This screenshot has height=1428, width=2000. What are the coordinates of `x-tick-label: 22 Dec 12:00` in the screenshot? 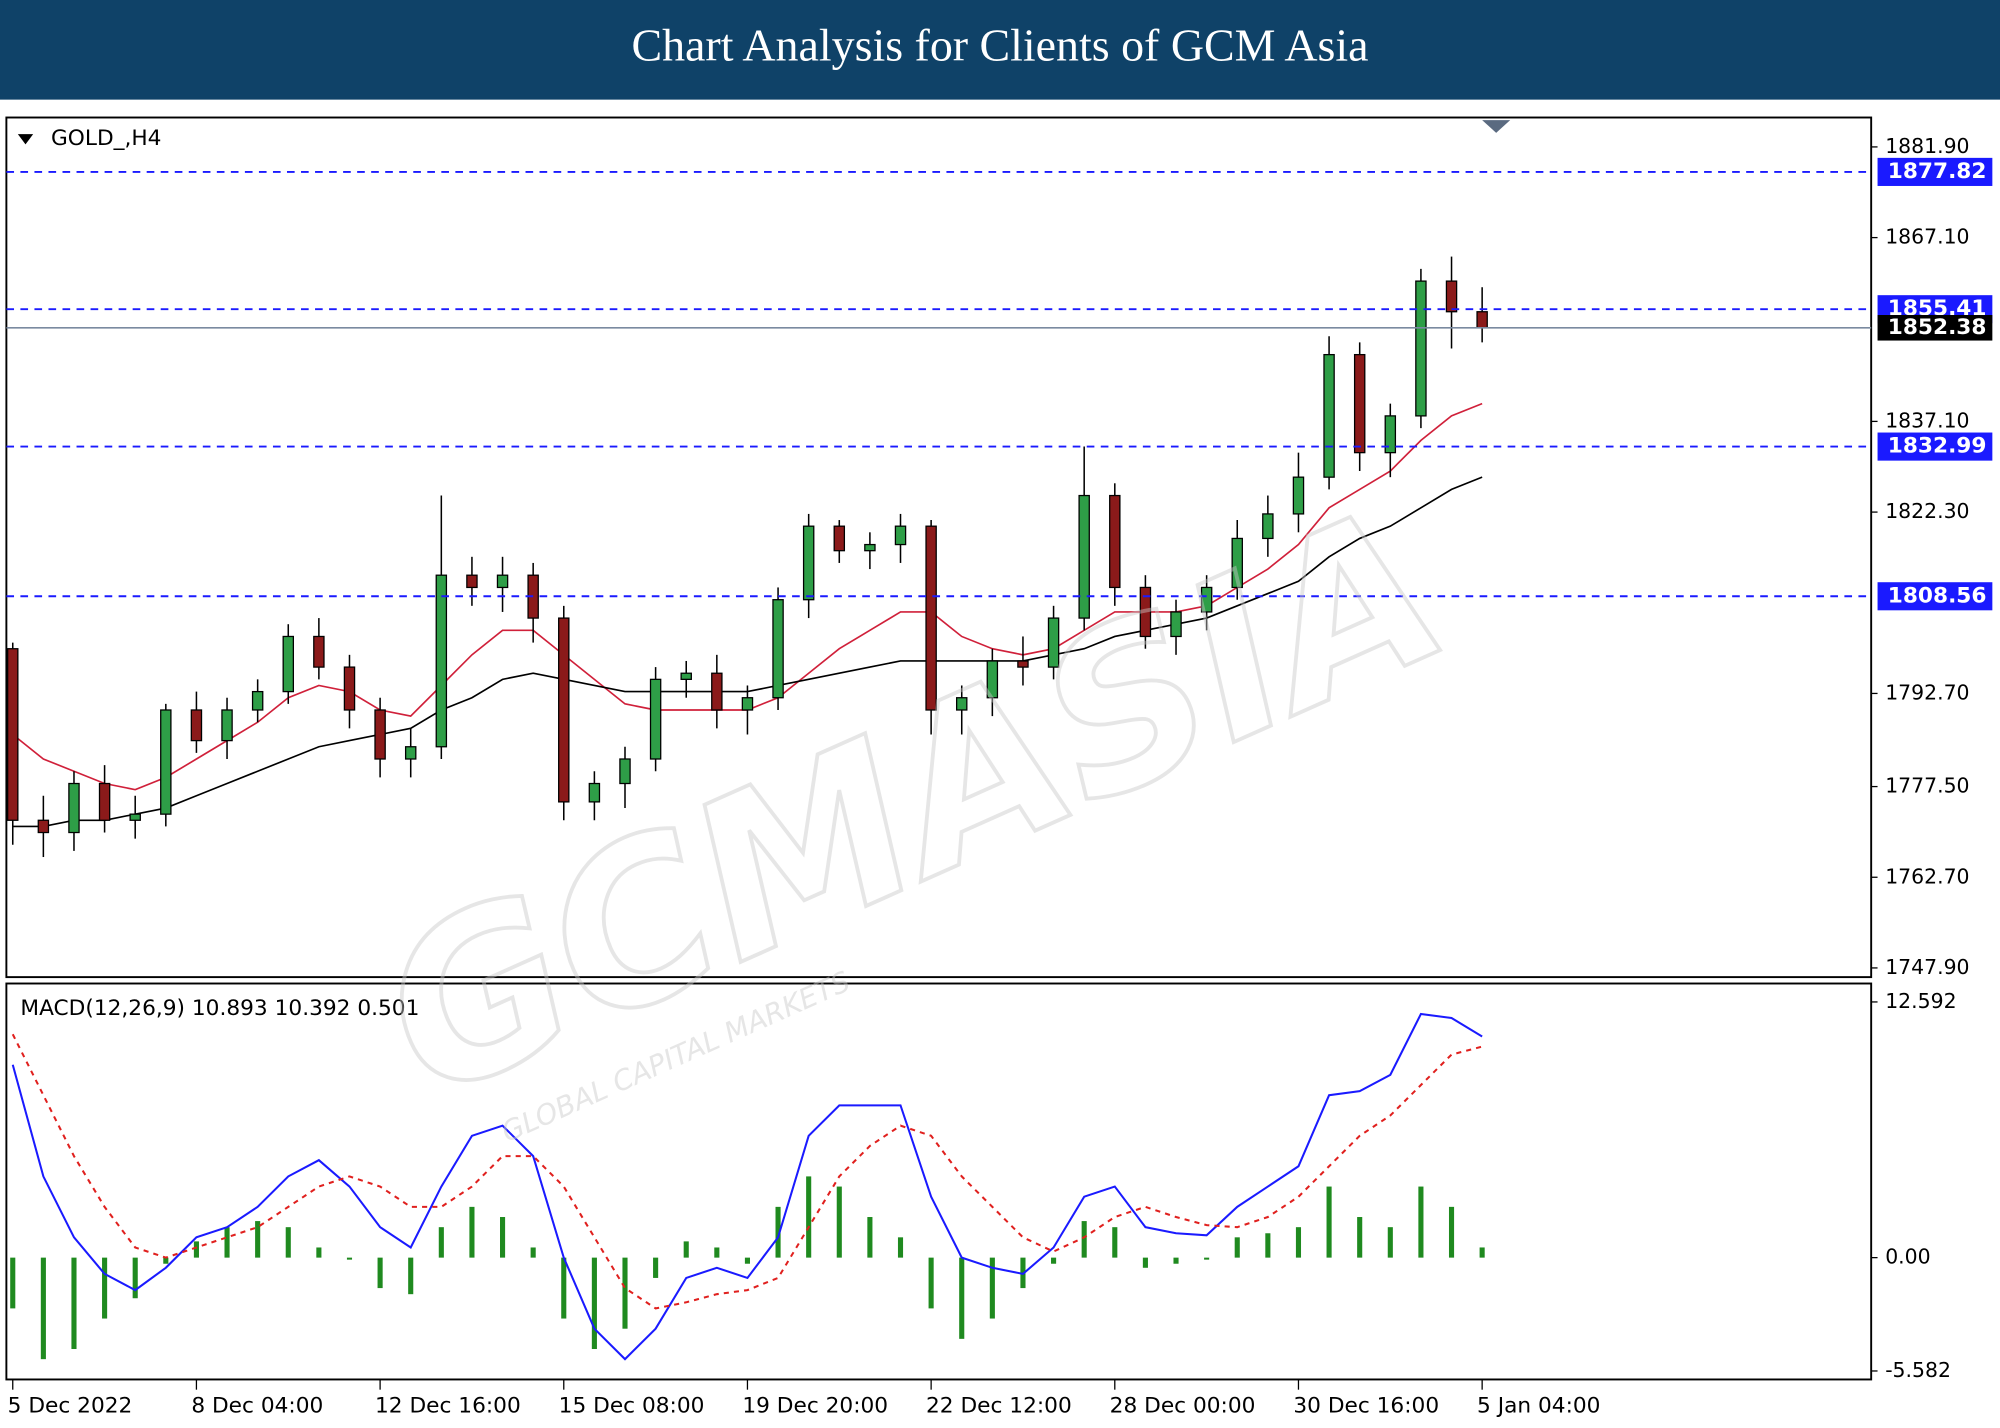 It's located at (999, 1405).